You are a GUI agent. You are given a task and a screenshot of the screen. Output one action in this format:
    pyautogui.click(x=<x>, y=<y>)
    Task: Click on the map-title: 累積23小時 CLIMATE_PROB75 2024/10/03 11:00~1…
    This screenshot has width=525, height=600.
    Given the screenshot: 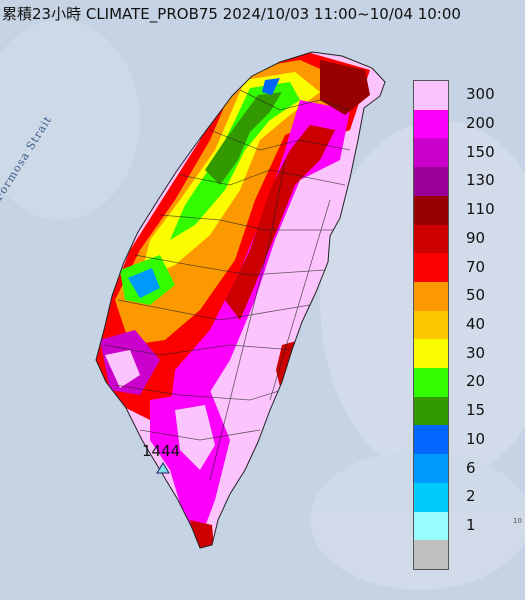 What is the action you would take?
    pyautogui.click(x=231, y=14)
    